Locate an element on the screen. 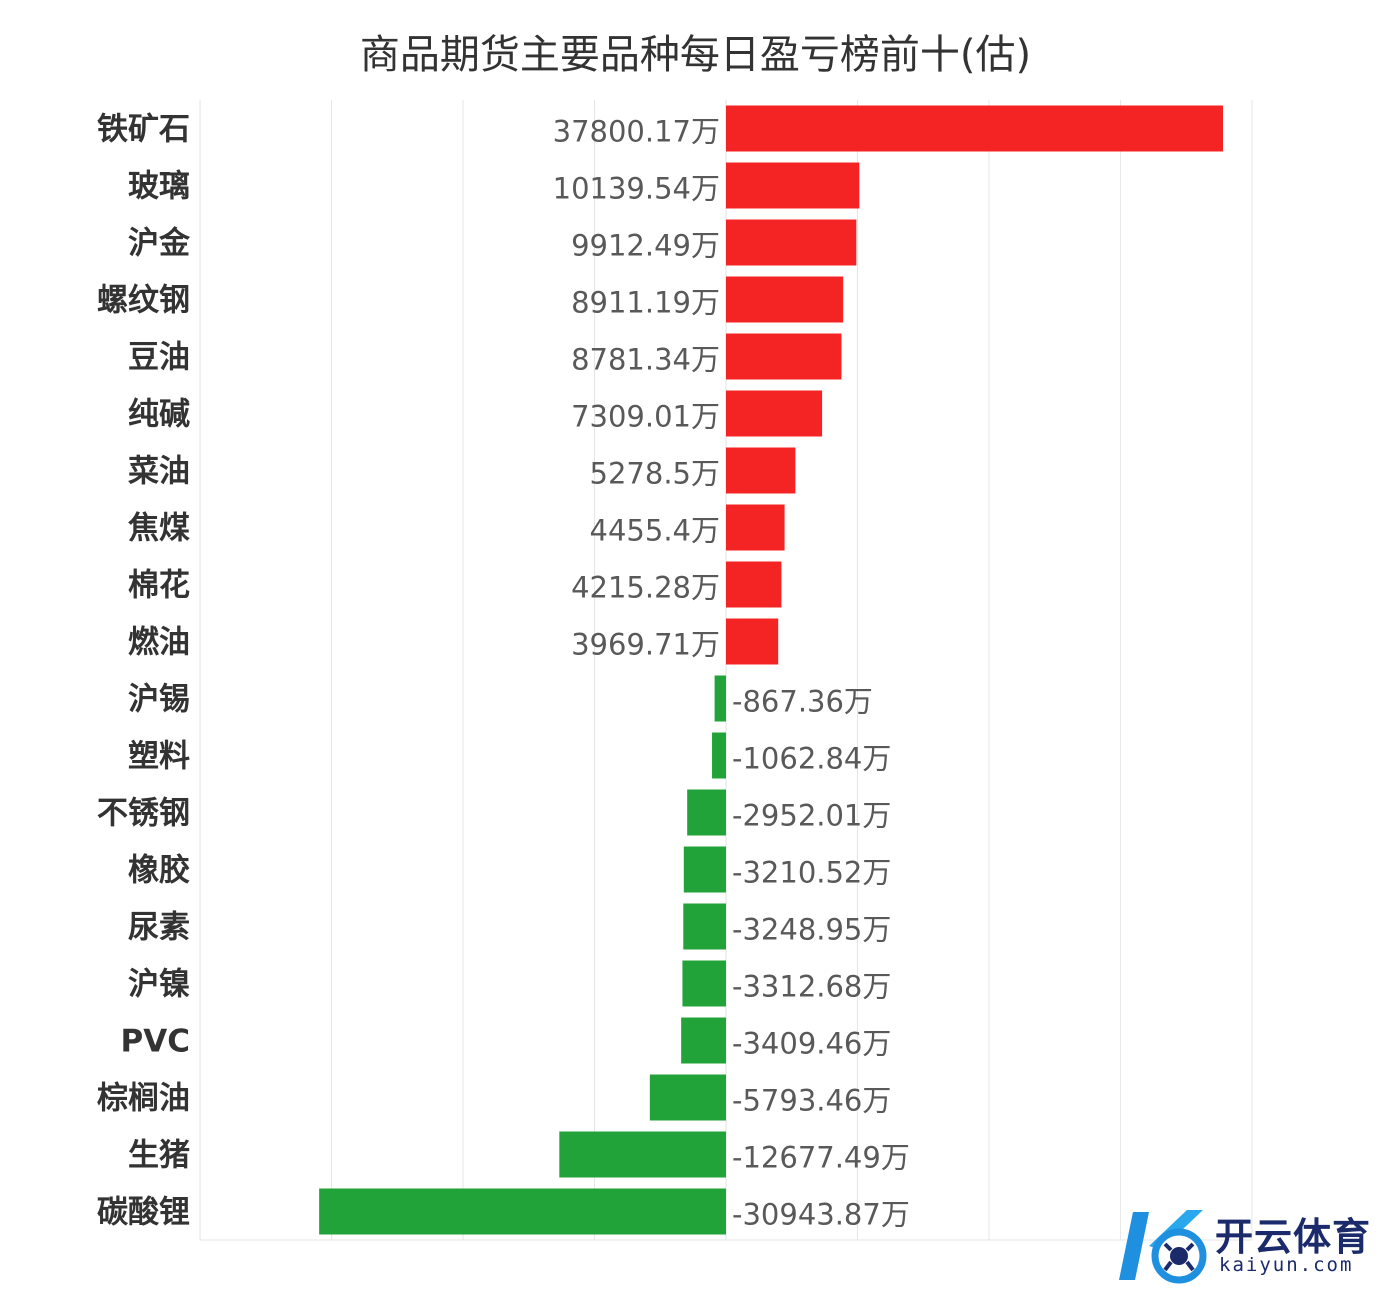 Image resolution: width=1391 pixels, height=1300 pixels. value-label: 5278.5万 is located at coordinates (655, 474).